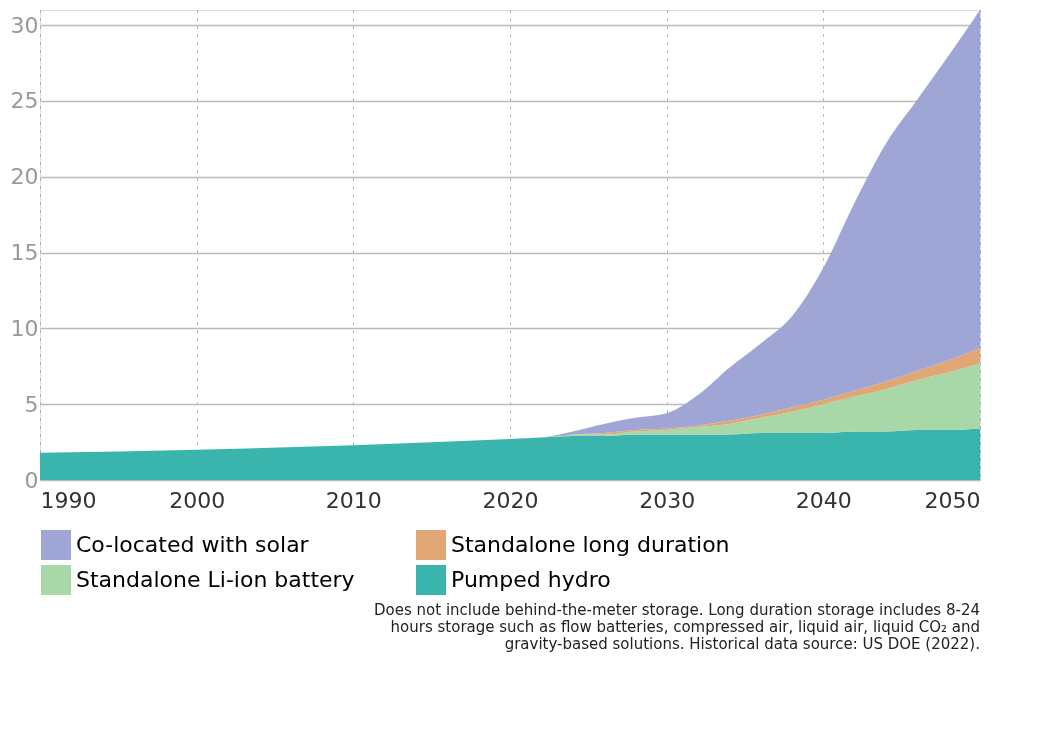  What do you see at coordinates (531, 579) in the screenshot?
I see `legend-label: Pumped hydro` at bounding box center [531, 579].